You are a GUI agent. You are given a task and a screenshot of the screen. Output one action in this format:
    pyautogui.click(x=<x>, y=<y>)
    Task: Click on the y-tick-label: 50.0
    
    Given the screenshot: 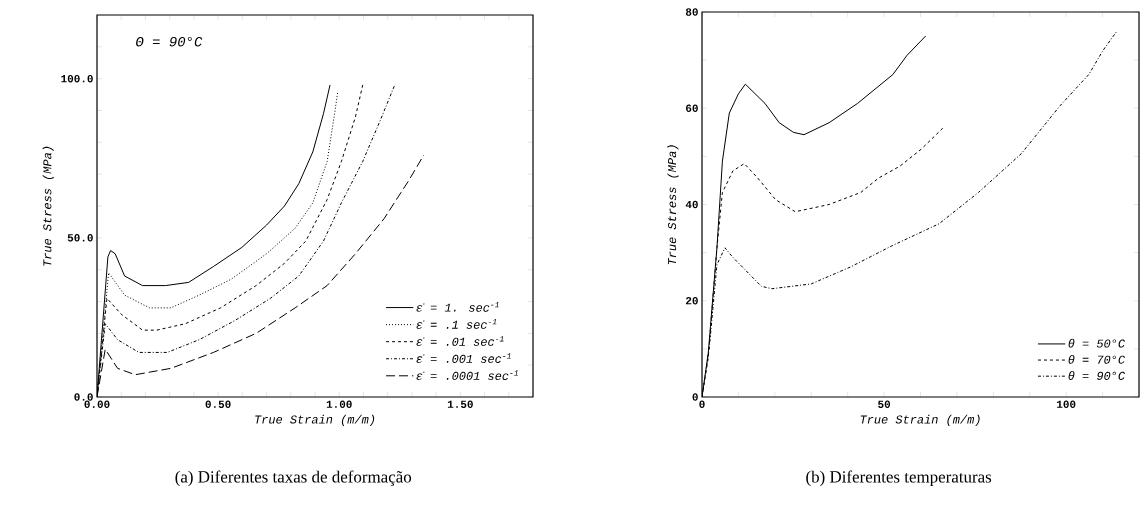 What is the action you would take?
    pyautogui.click(x=80, y=238)
    